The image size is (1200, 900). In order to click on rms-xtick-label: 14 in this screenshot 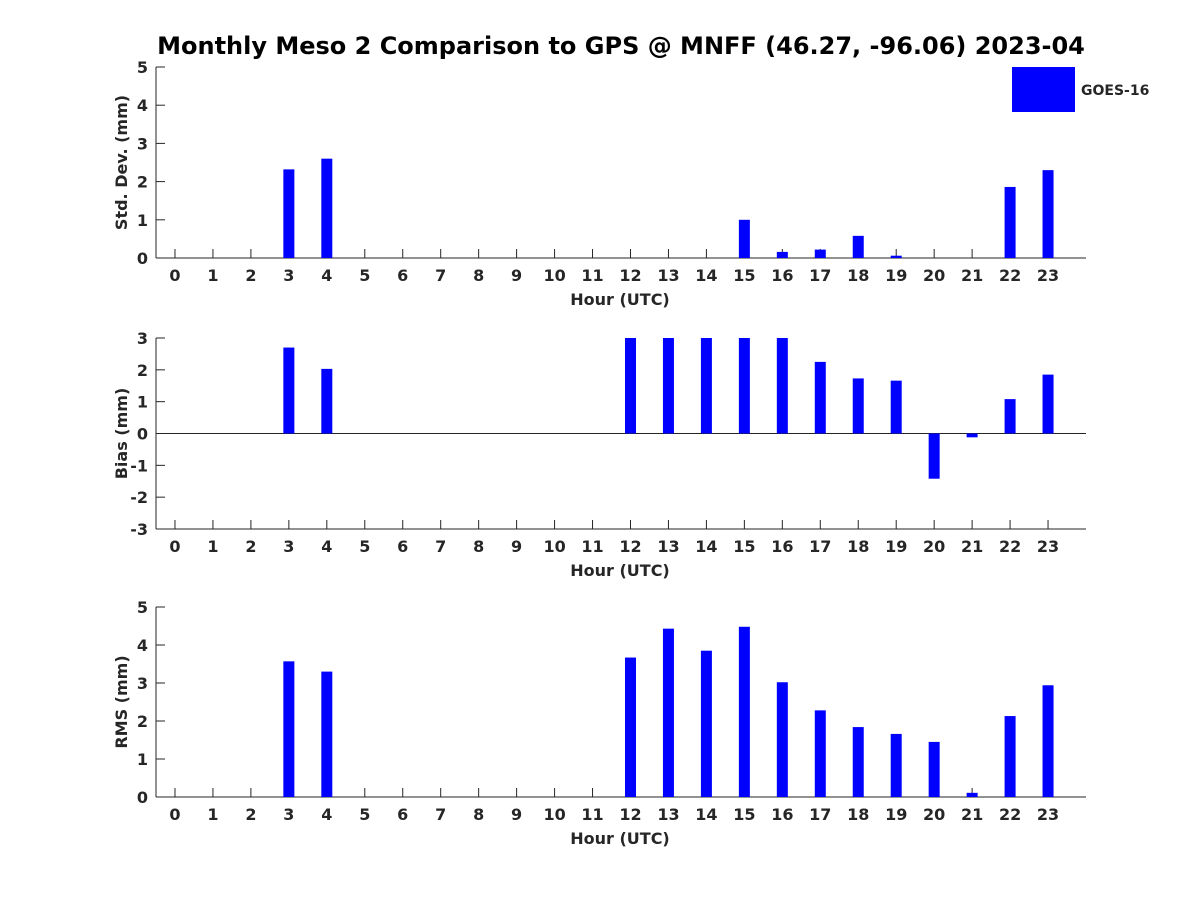, I will do `click(706, 814)`.